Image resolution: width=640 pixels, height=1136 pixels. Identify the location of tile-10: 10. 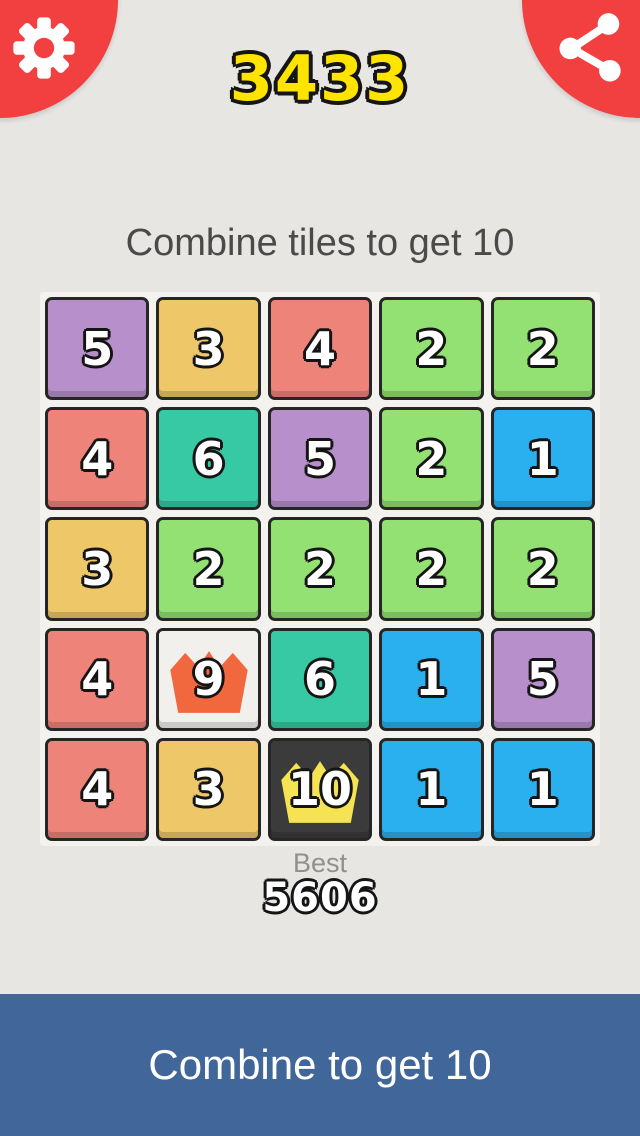
(320, 789).